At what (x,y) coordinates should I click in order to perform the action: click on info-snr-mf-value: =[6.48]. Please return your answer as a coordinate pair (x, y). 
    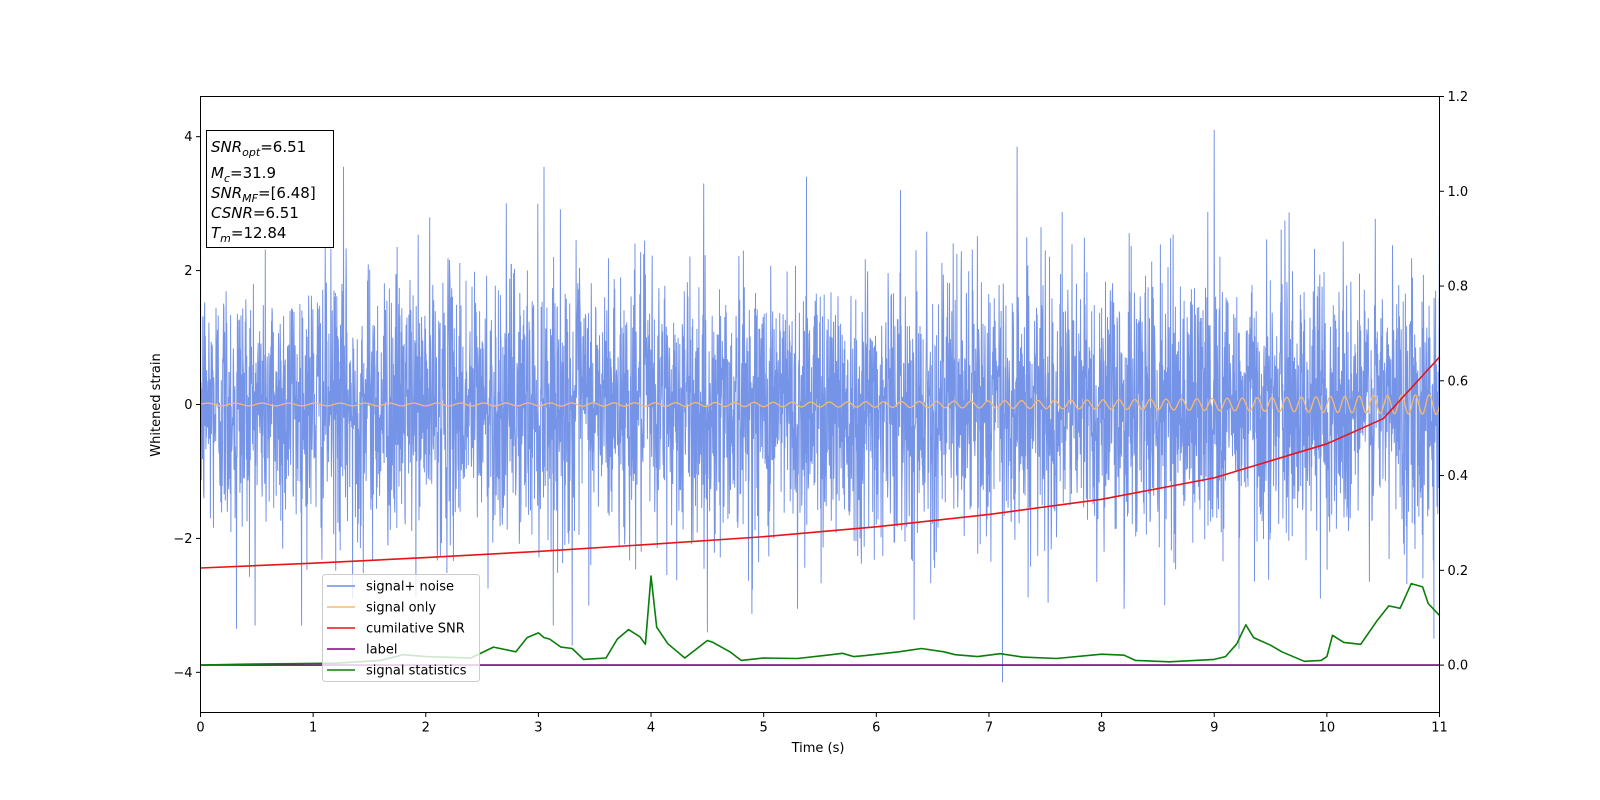
    Looking at the image, I should click on (287, 193).